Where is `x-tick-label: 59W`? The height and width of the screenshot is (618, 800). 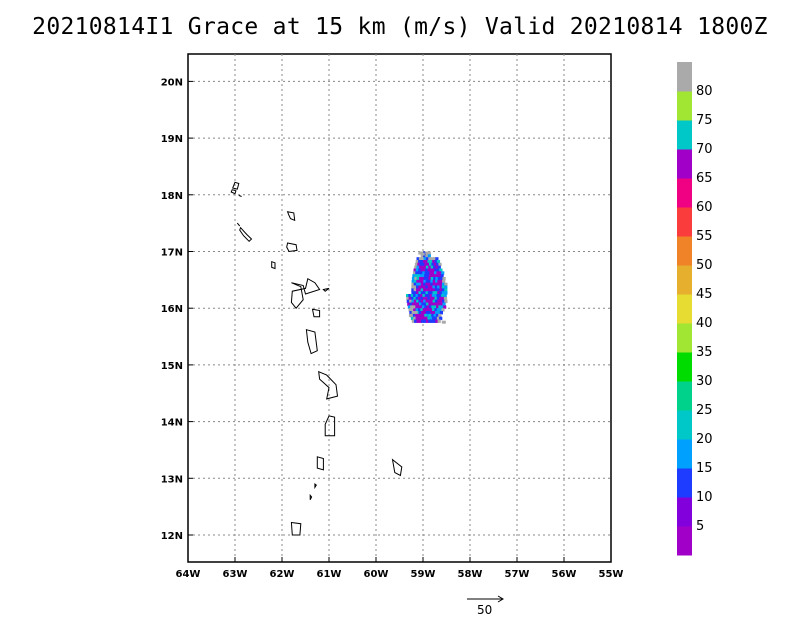
x-tick-label: 59W is located at coordinates (423, 574).